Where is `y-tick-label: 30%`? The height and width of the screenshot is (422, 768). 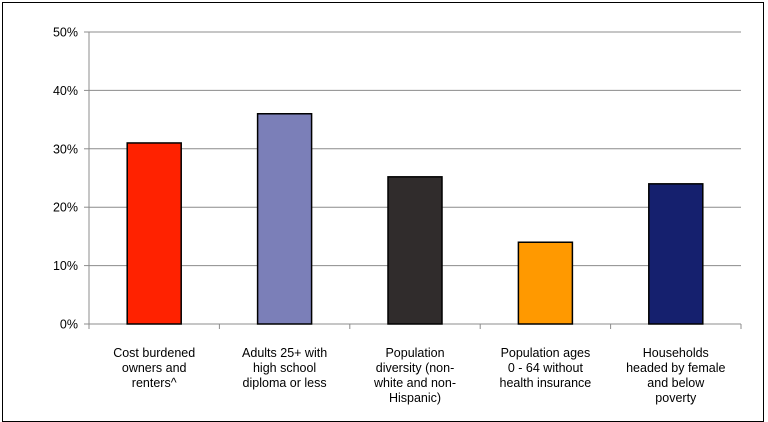
y-tick-label: 30% is located at coordinates (65, 149).